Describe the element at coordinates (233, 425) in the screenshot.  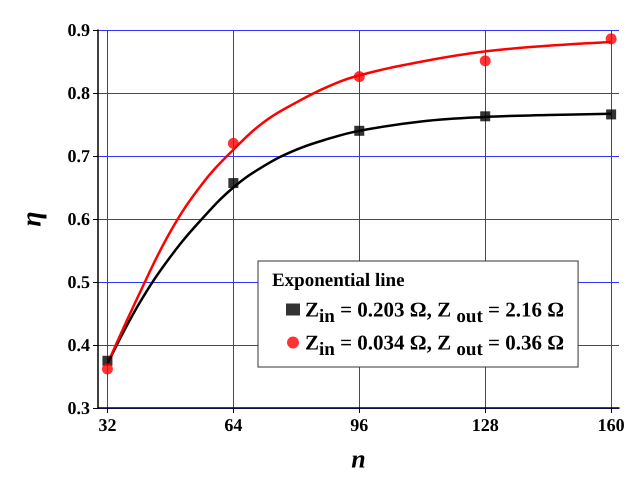
I see `x-tick-label: 64` at that location.